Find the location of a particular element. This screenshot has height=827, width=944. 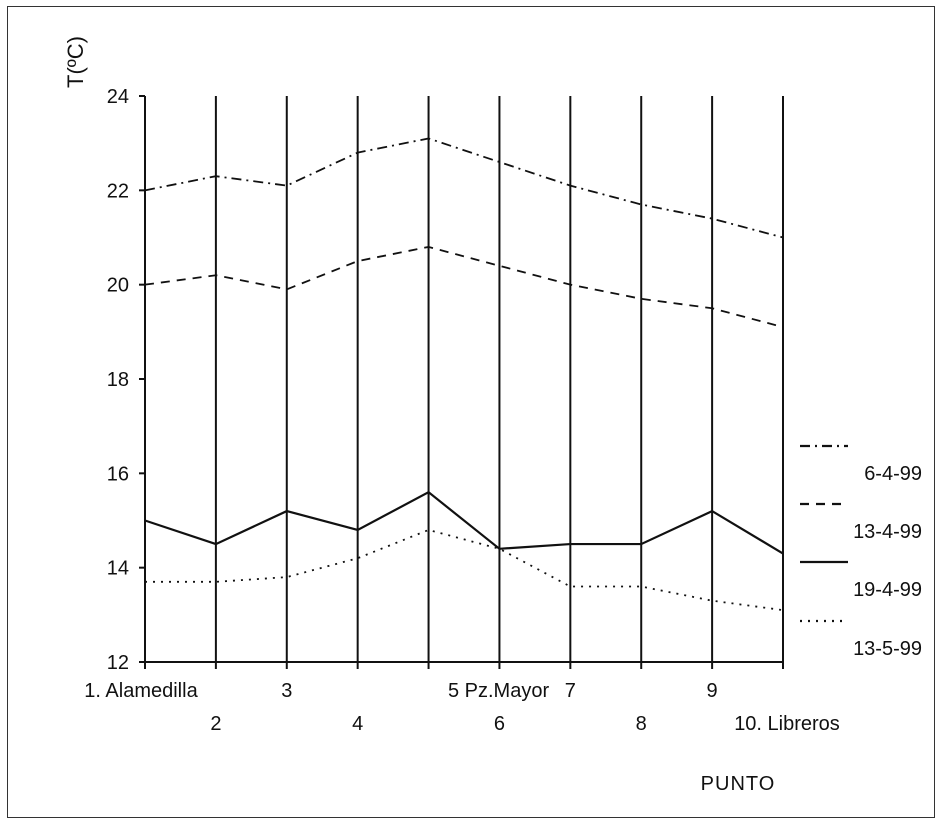

legend-label: 13-5-99 is located at coordinates (887, 649).